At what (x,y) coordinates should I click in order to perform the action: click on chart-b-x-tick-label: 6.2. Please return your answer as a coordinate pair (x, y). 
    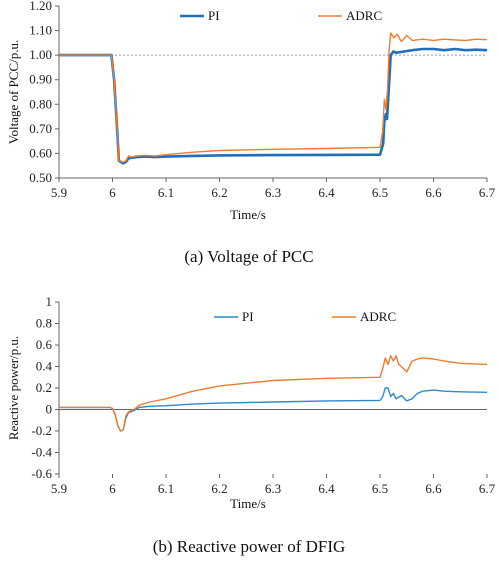
    Looking at the image, I should click on (219, 488).